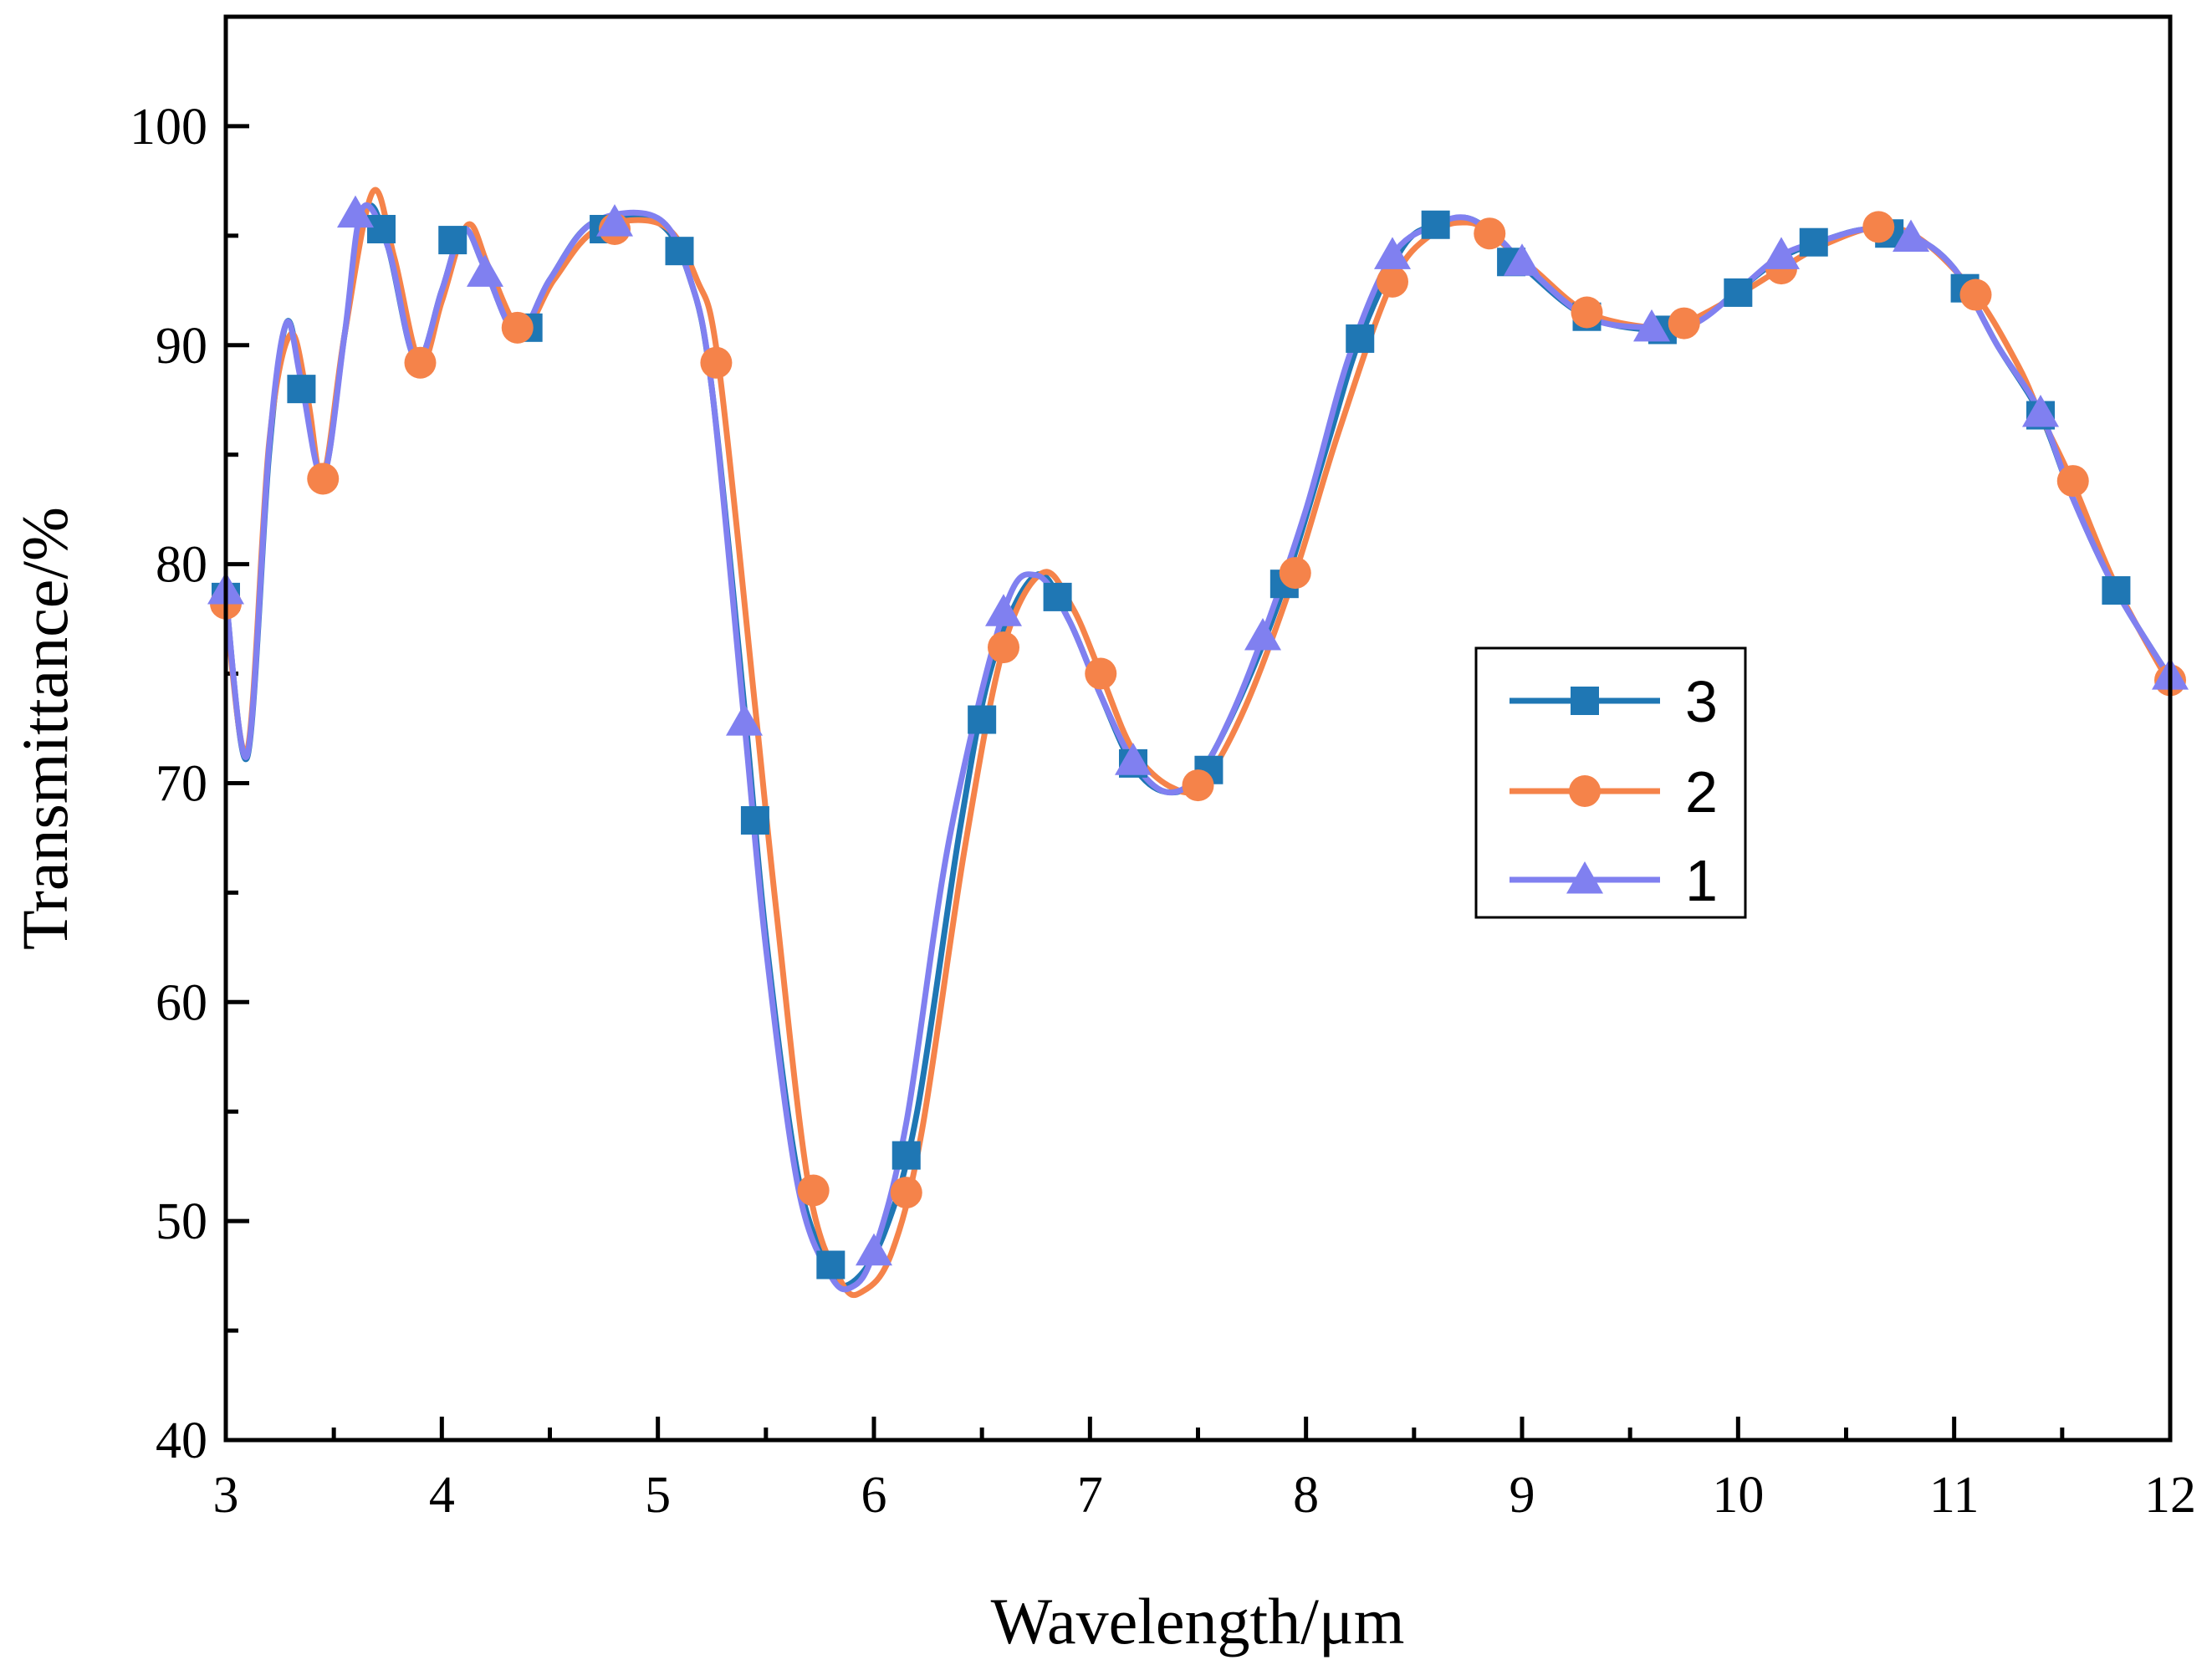  What do you see at coordinates (658, 1495) in the screenshot?
I see `x-tick-label: 5` at bounding box center [658, 1495].